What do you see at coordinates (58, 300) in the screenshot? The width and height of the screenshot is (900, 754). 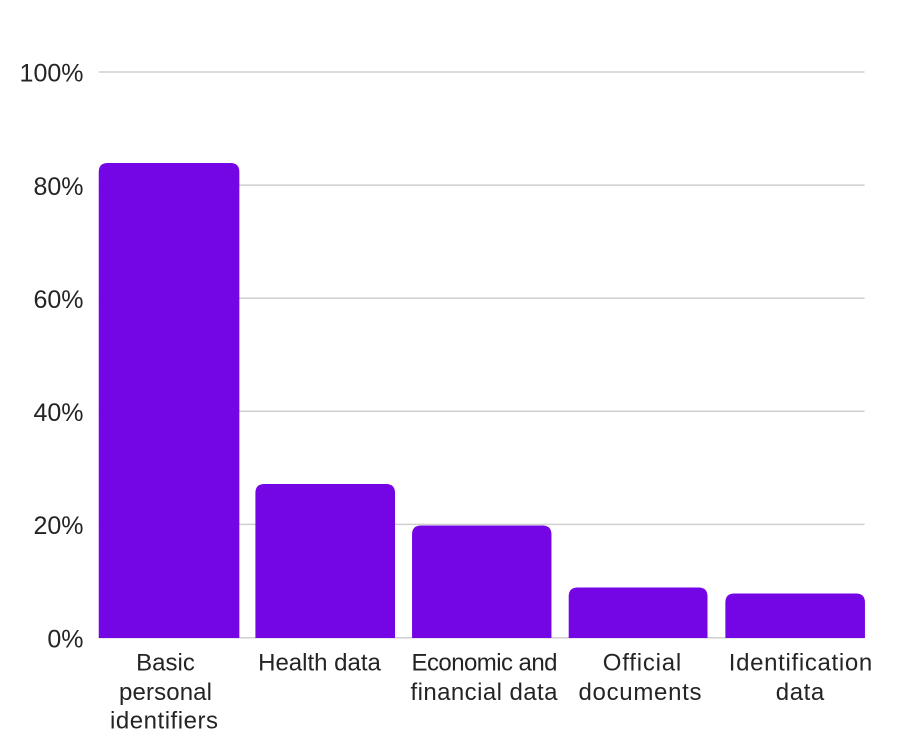 I see `svg-text: 60%` at bounding box center [58, 300].